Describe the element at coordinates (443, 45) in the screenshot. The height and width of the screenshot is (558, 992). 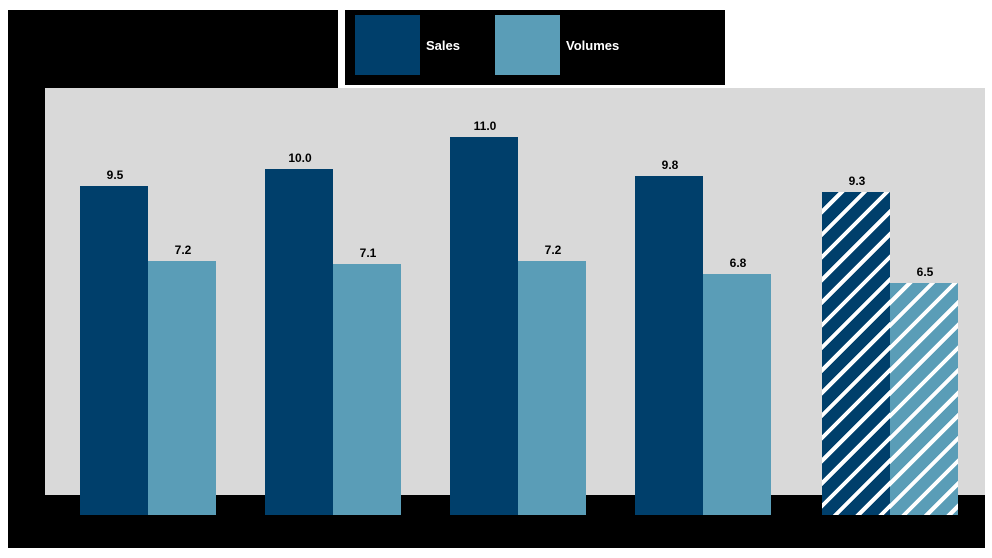
I see `legend-label-sales: Sales` at that location.